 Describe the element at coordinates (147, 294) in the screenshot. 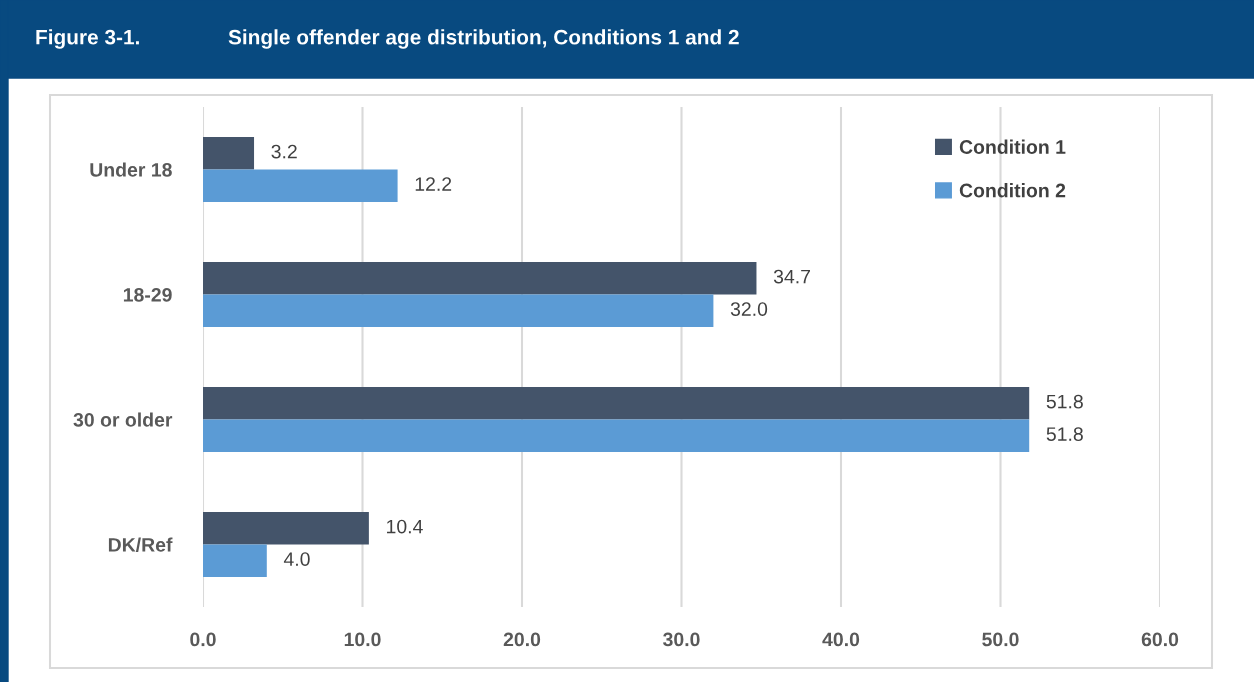

I see `y-tick-label: 18-29` at that location.